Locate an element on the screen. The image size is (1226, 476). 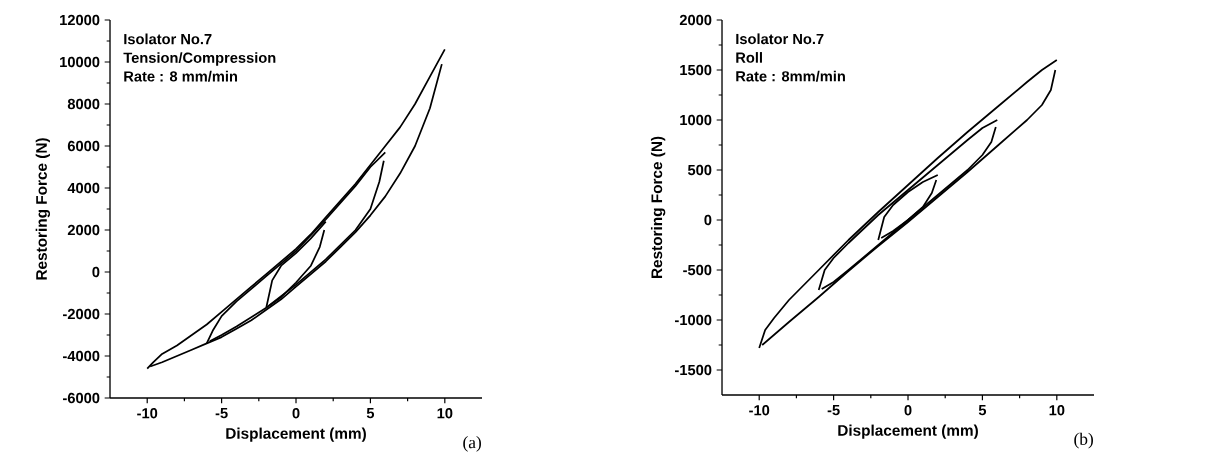
annotation: Rate : 8mm/min is located at coordinates (790, 76).